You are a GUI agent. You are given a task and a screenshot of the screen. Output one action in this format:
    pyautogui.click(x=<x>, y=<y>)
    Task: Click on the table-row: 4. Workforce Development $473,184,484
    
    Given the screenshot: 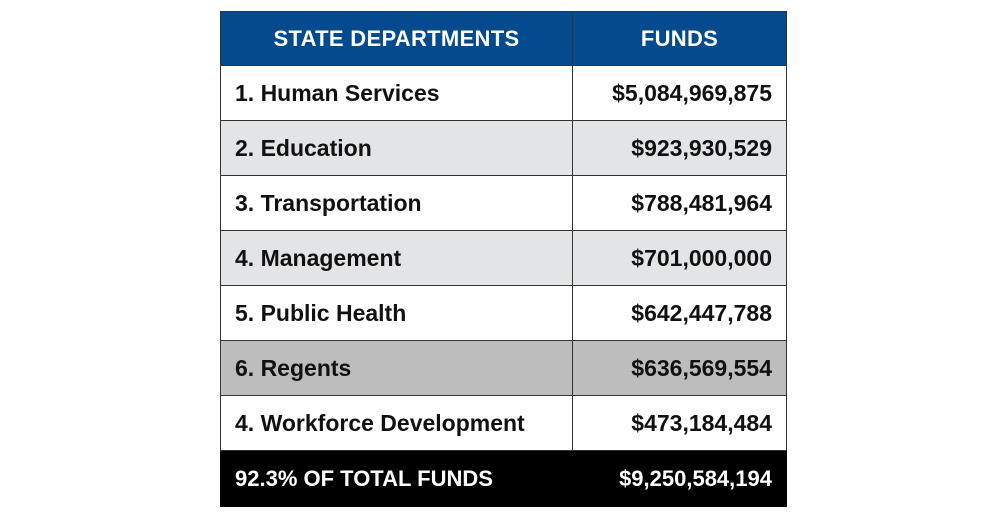 What is the action you would take?
    pyautogui.click(x=503, y=423)
    